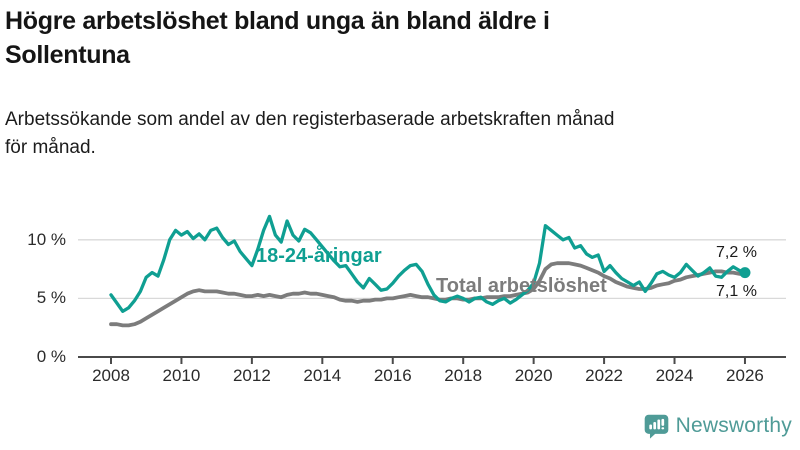  Describe the element at coordinates (656, 426) in the screenshot. I see `newsworthy-bar-chart-bubble-icon` at that location.